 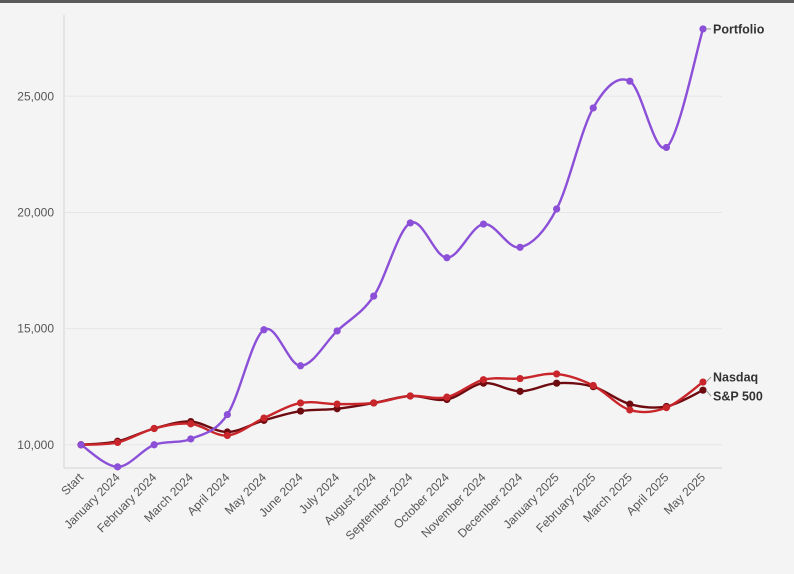 What do you see at coordinates (738, 397) in the screenshot?
I see `s-p-500-label: S&P 500` at bounding box center [738, 397].